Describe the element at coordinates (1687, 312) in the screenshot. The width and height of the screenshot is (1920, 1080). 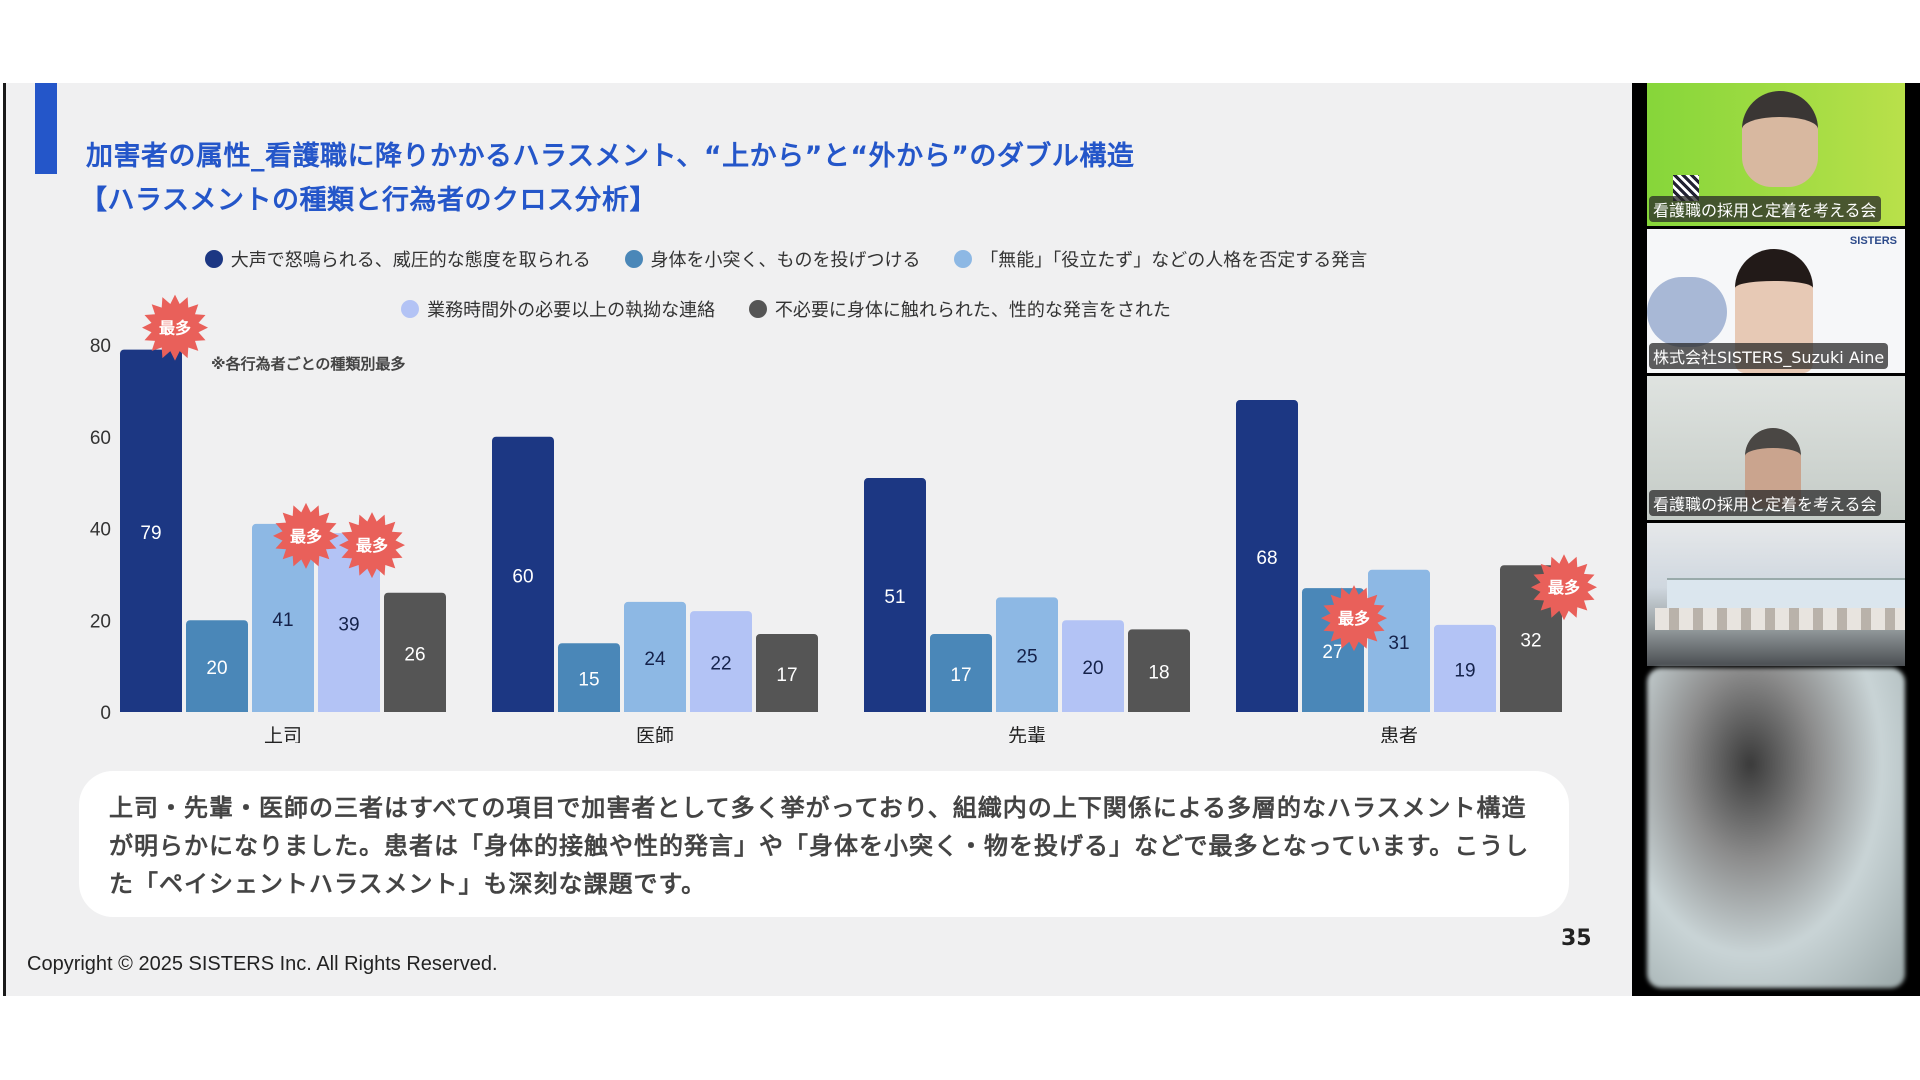
I see `logo-shape` at that location.